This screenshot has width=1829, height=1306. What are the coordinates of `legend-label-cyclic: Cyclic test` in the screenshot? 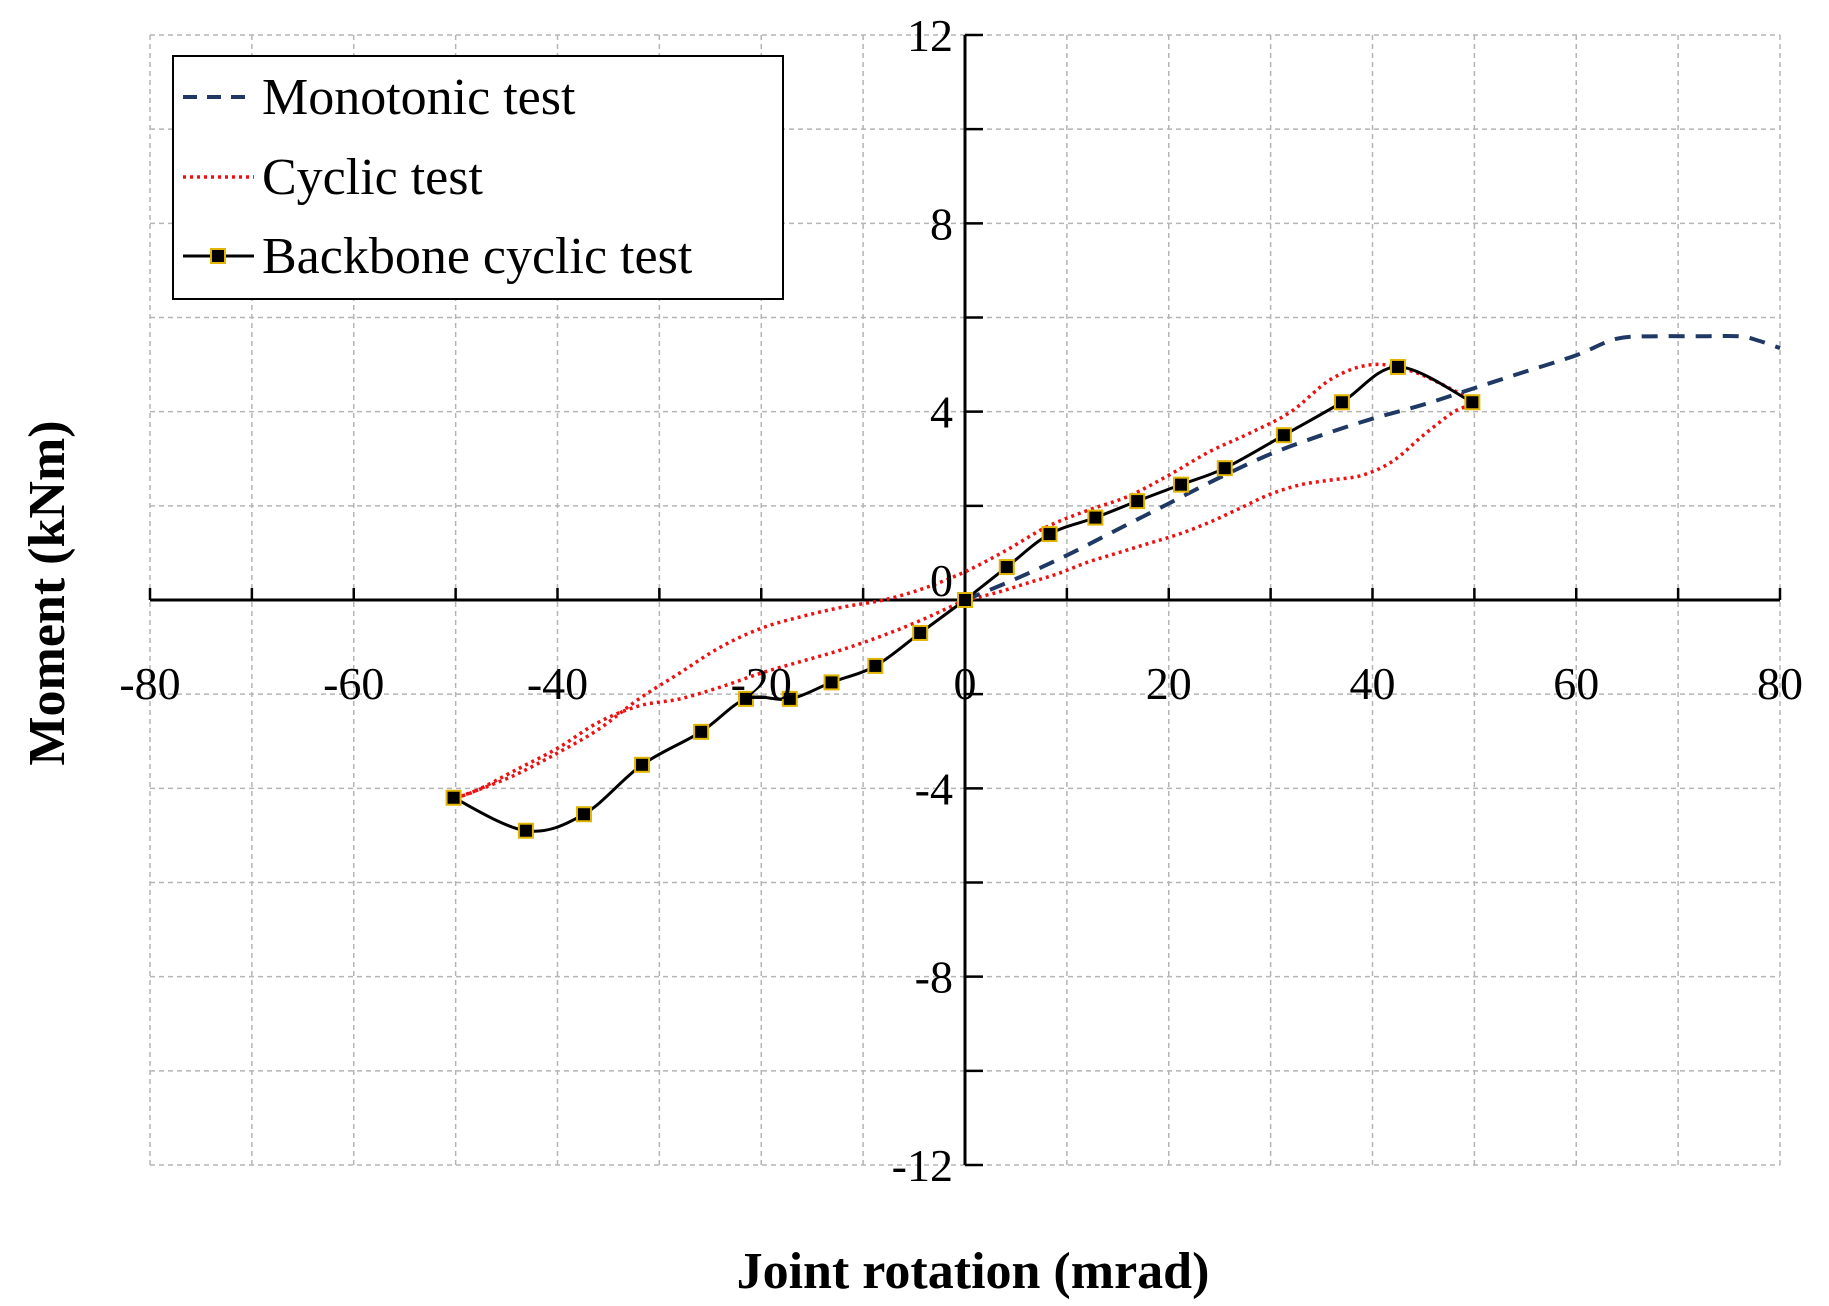 It's located at (373, 177).